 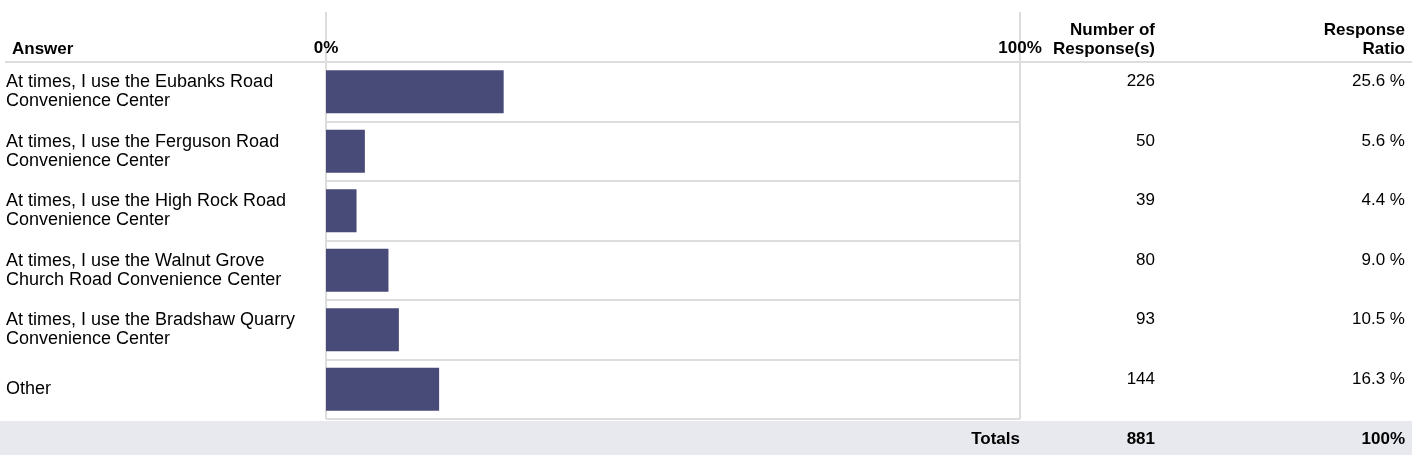 I want to click on y-tick-label: At times, I use the Eubanks Road Convenience Center, so click(x=140, y=91).